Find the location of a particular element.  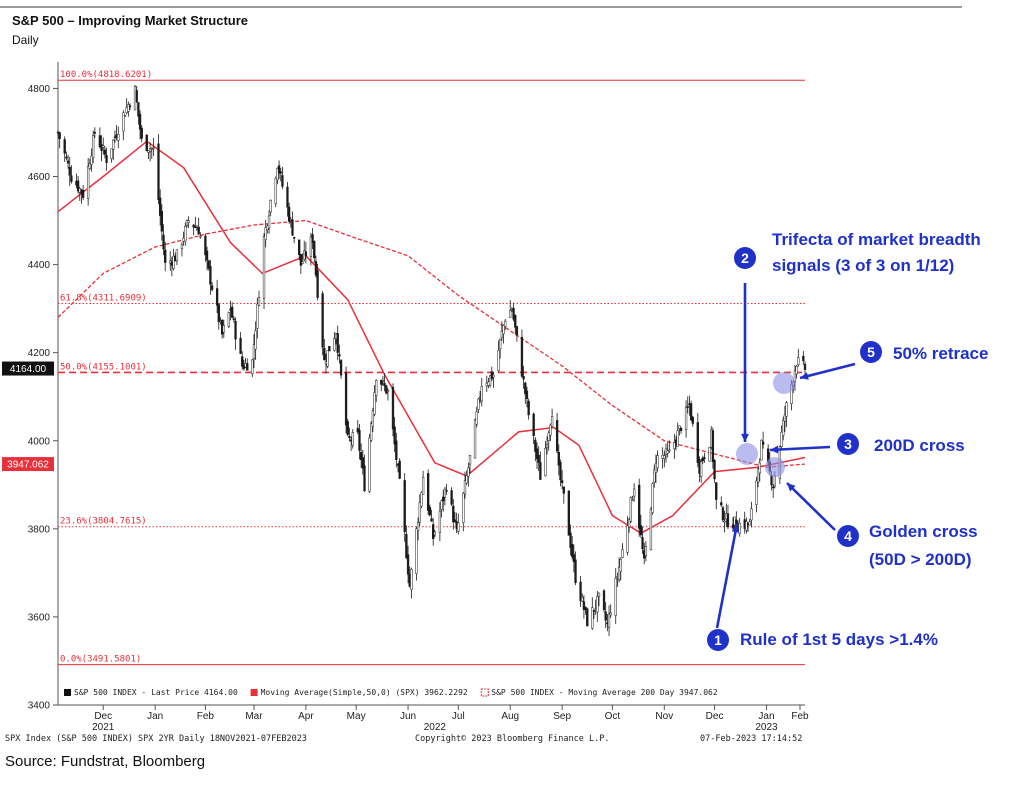

x-tick-label: Jun is located at coordinates (408, 716).